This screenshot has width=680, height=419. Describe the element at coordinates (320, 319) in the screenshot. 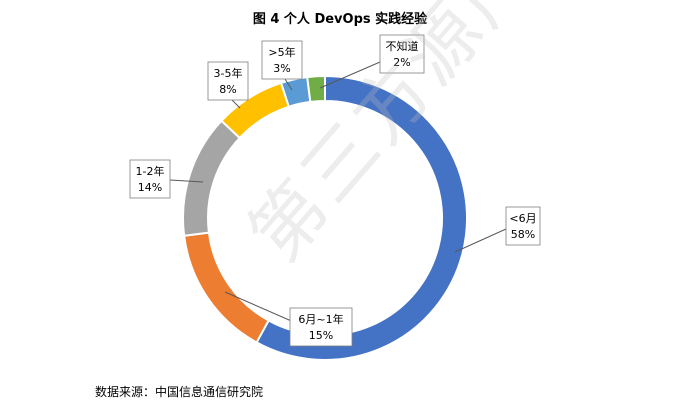

I see `category-label: 6月~1年` at that location.